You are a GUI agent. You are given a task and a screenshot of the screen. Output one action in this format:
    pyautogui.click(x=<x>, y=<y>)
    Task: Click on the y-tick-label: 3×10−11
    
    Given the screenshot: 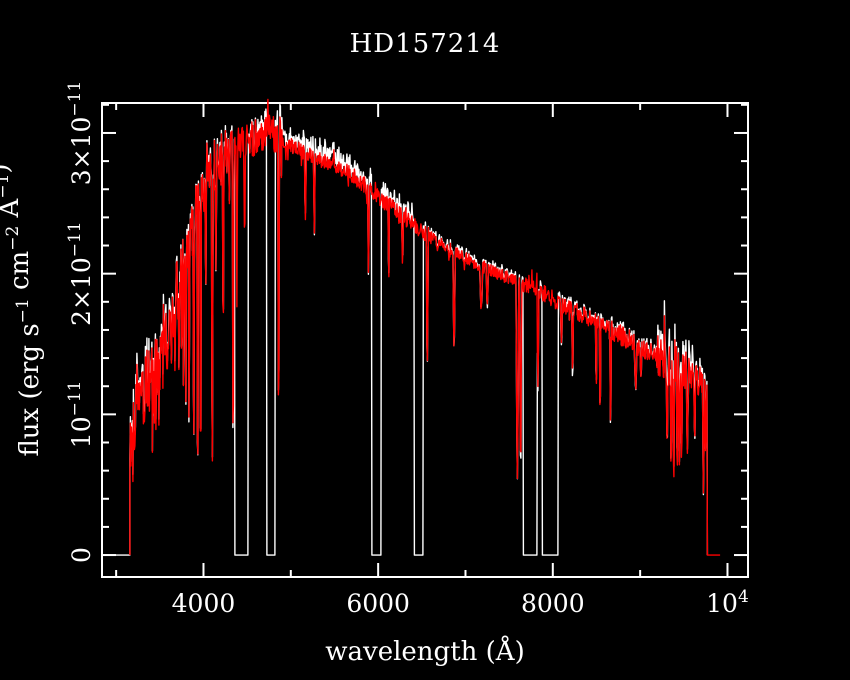 What is the action you would take?
    pyautogui.click(x=80, y=133)
    